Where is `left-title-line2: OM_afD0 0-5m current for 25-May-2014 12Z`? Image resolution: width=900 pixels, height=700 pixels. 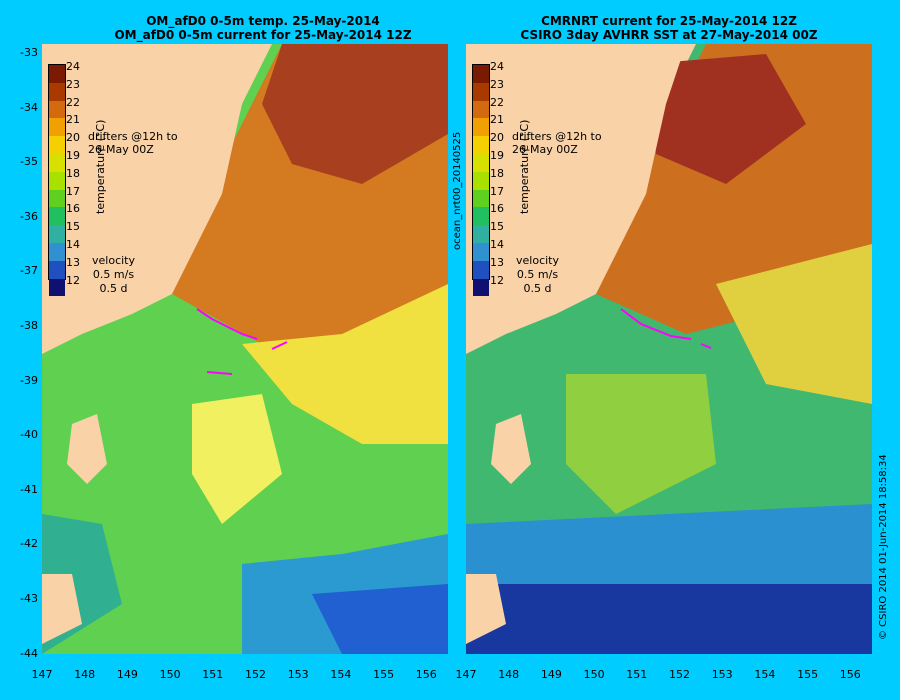
left-title-line2: OM_afD0 0-5m current for 25-May-2014 12Z is located at coordinates (263, 35).